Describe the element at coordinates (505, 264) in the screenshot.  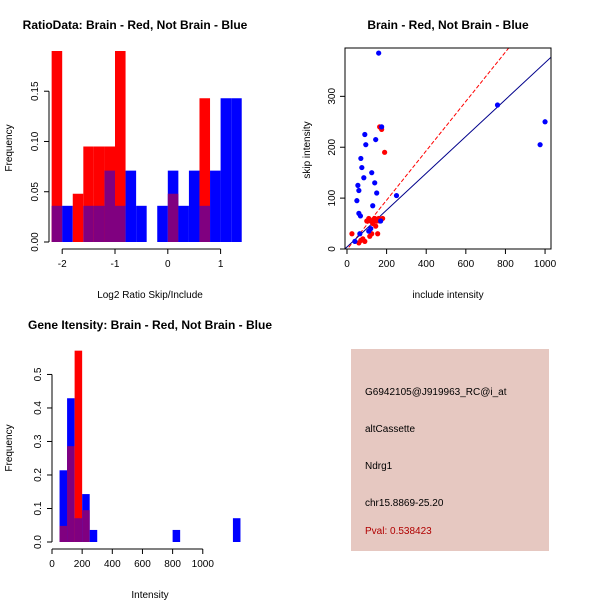
I see `scatter-x-tick-label: 800` at that location.